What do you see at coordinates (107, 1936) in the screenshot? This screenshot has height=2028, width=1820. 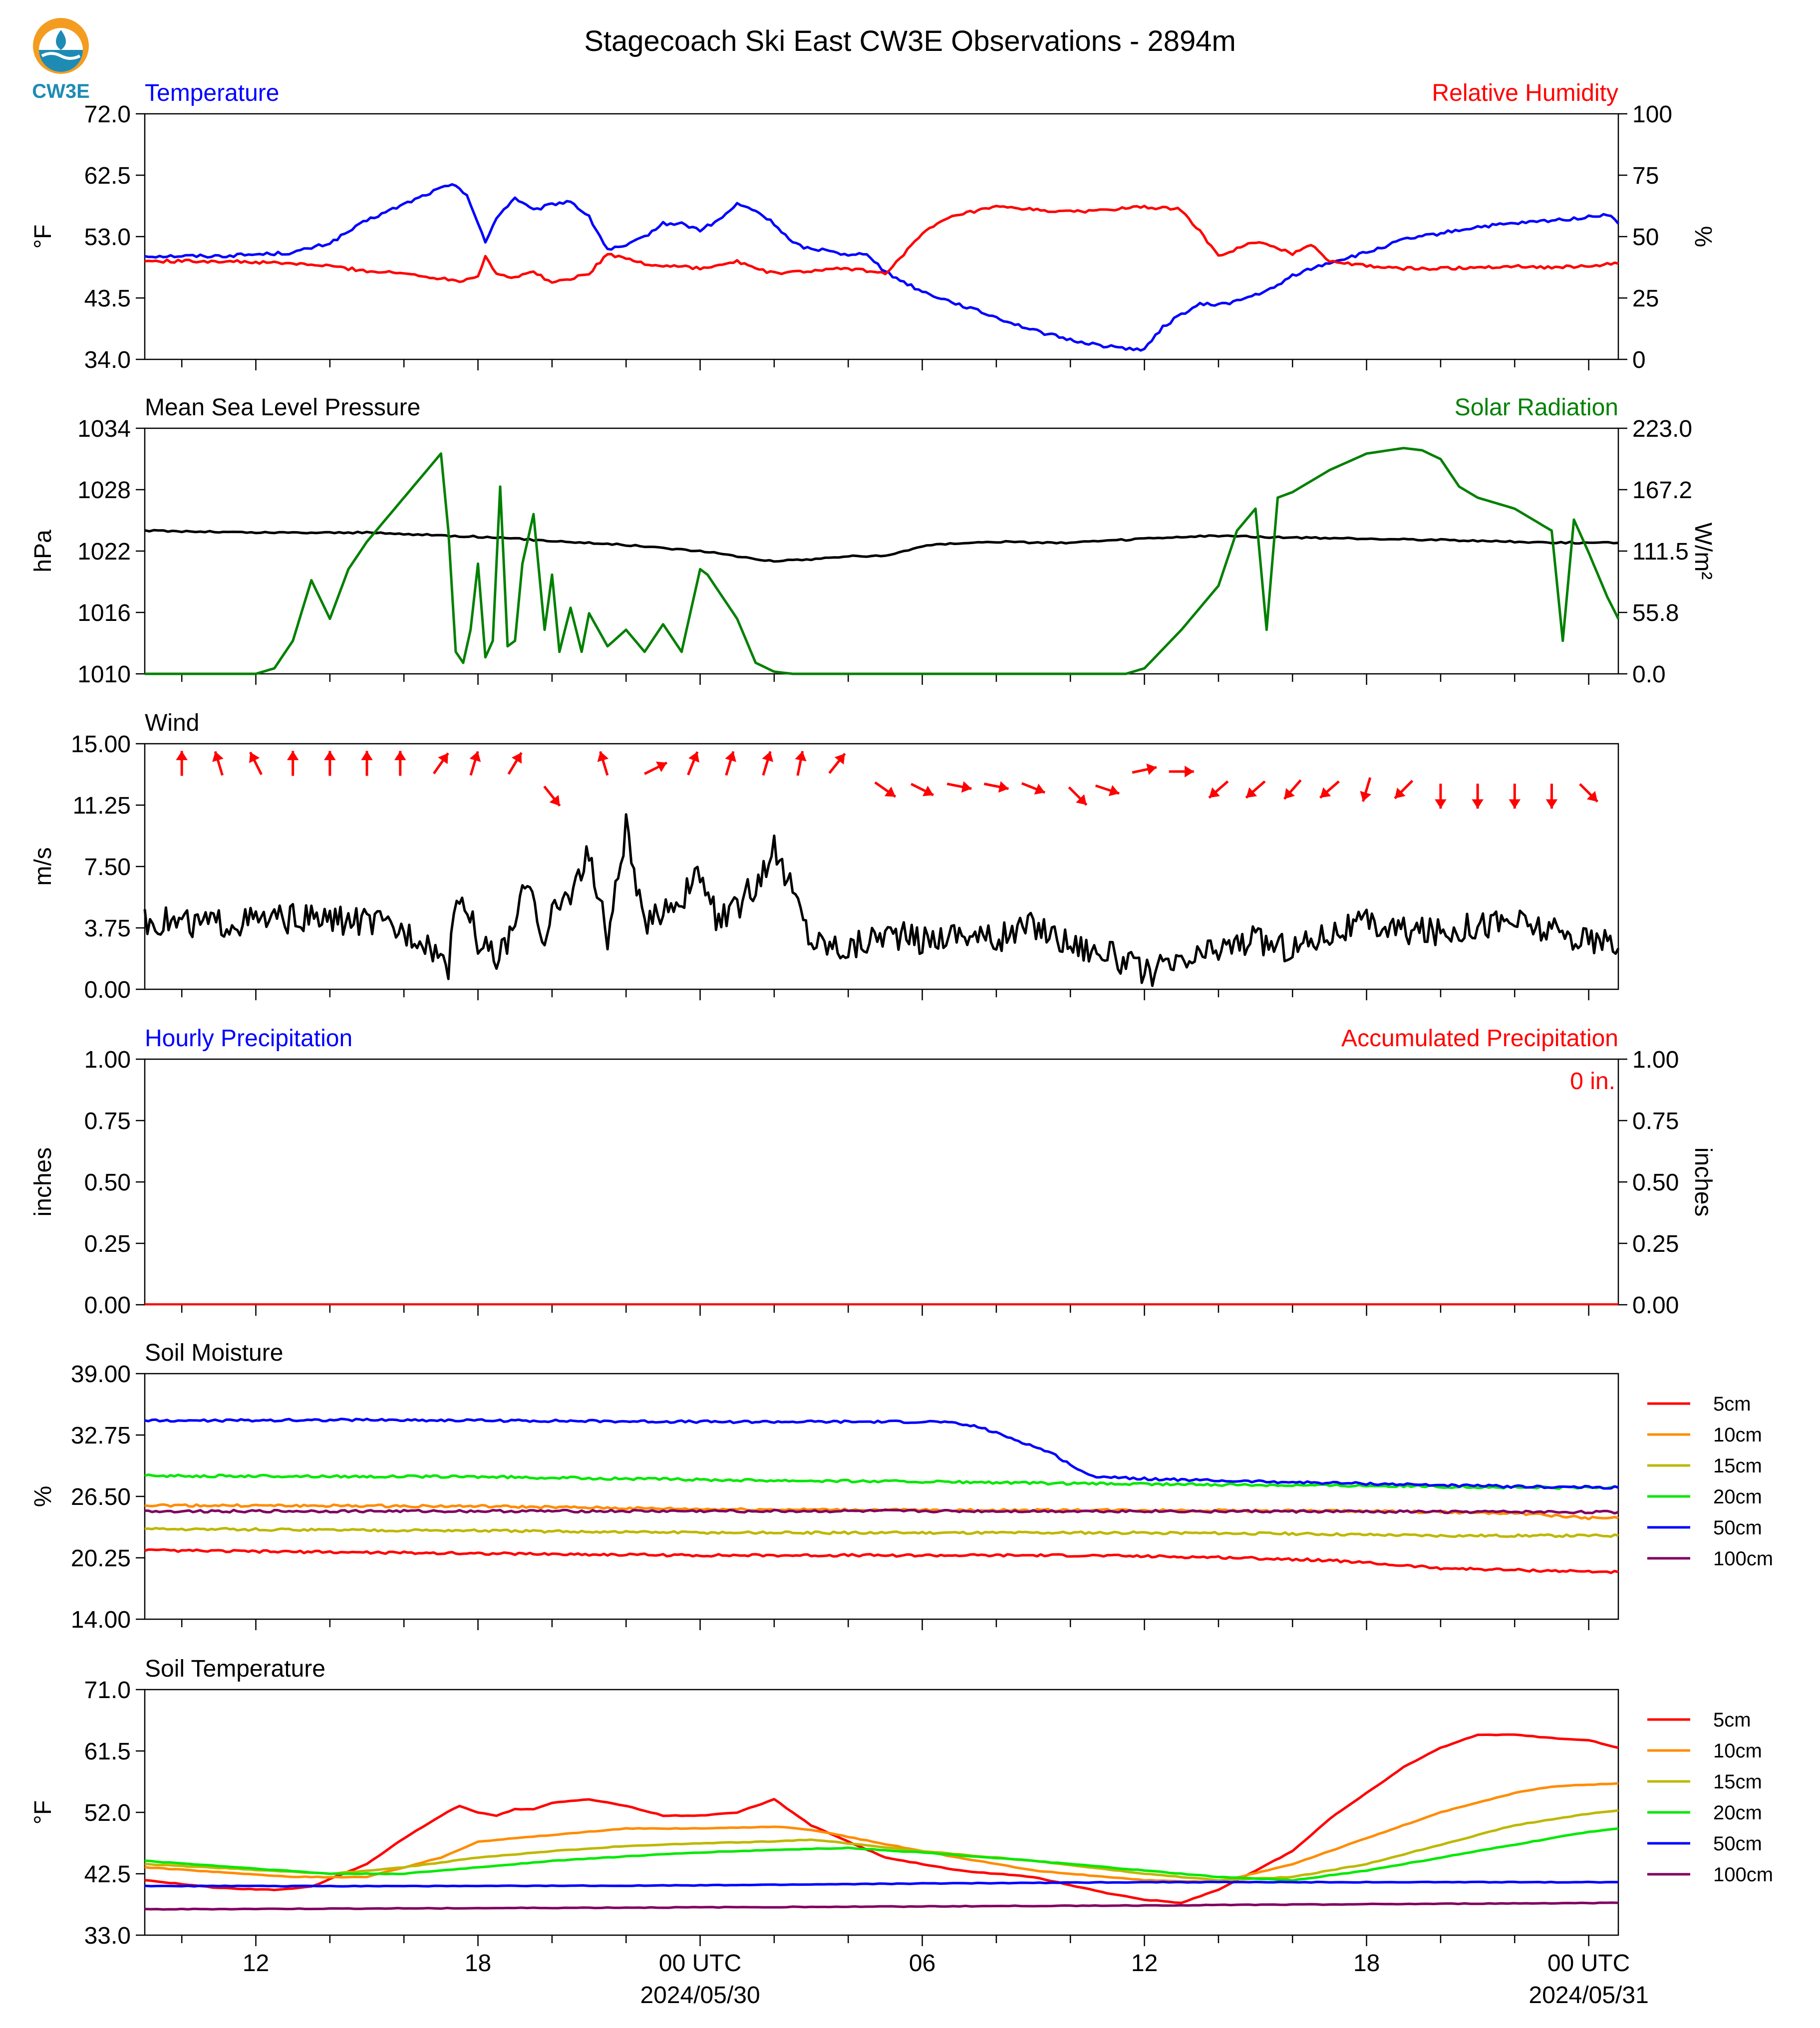 I see `y-tick-label: 33.0` at bounding box center [107, 1936].